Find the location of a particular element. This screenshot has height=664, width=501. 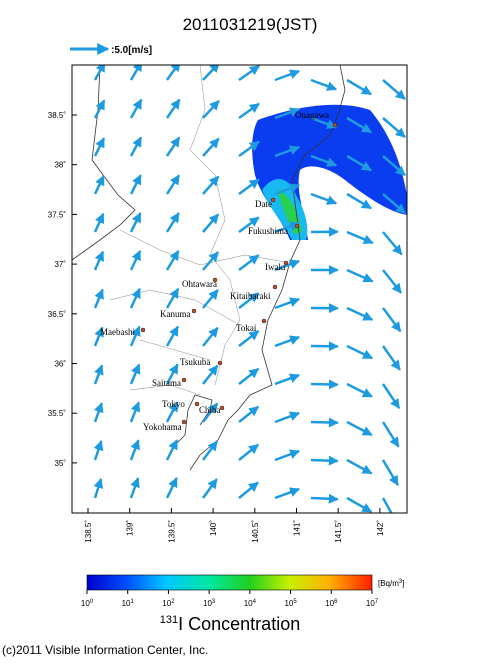

lon-tick-label: 141.5˚ is located at coordinates (338, 531).